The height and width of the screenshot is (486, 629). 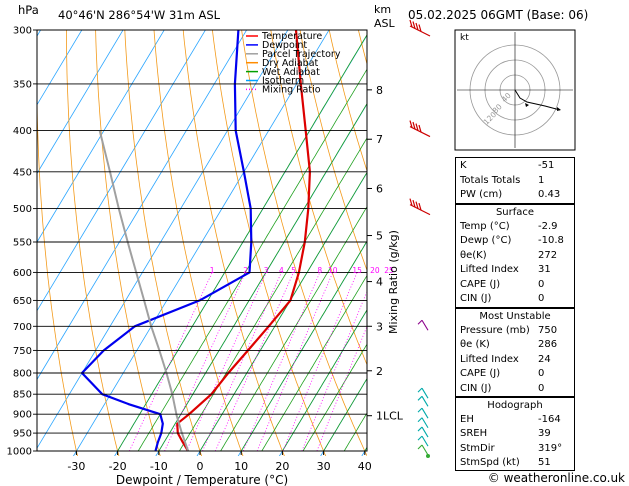 What do you see at coordinates (22, 351) in the screenshot?
I see `p-tick-label: 750` at bounding box center [22, 351].